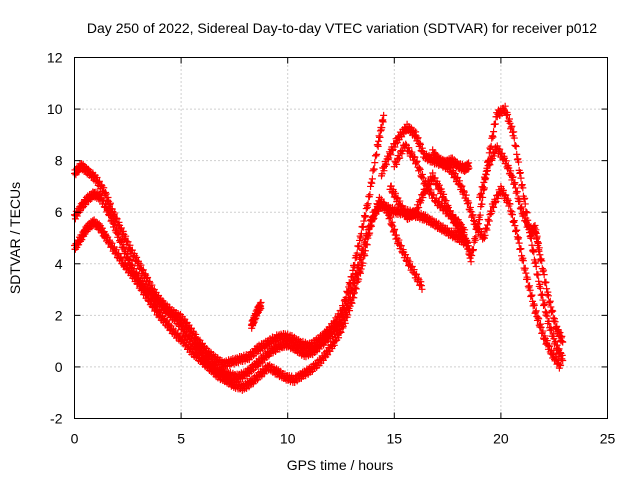 Image resolution: width=640 pixels, height=480 pixels. I want to click on y-tick-label: 4, so click(59, 264).